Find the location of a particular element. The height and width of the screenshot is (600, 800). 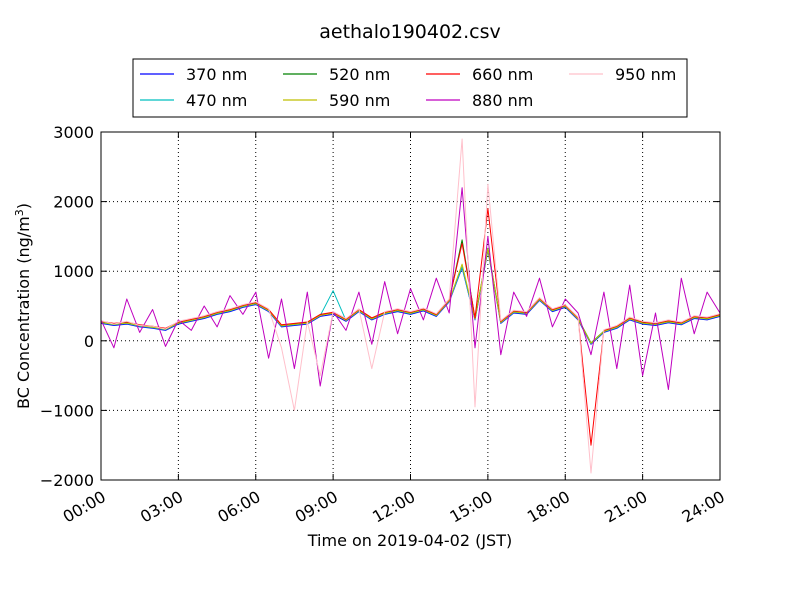

legend-item: 880 nm is located at coordinates (479, 100).